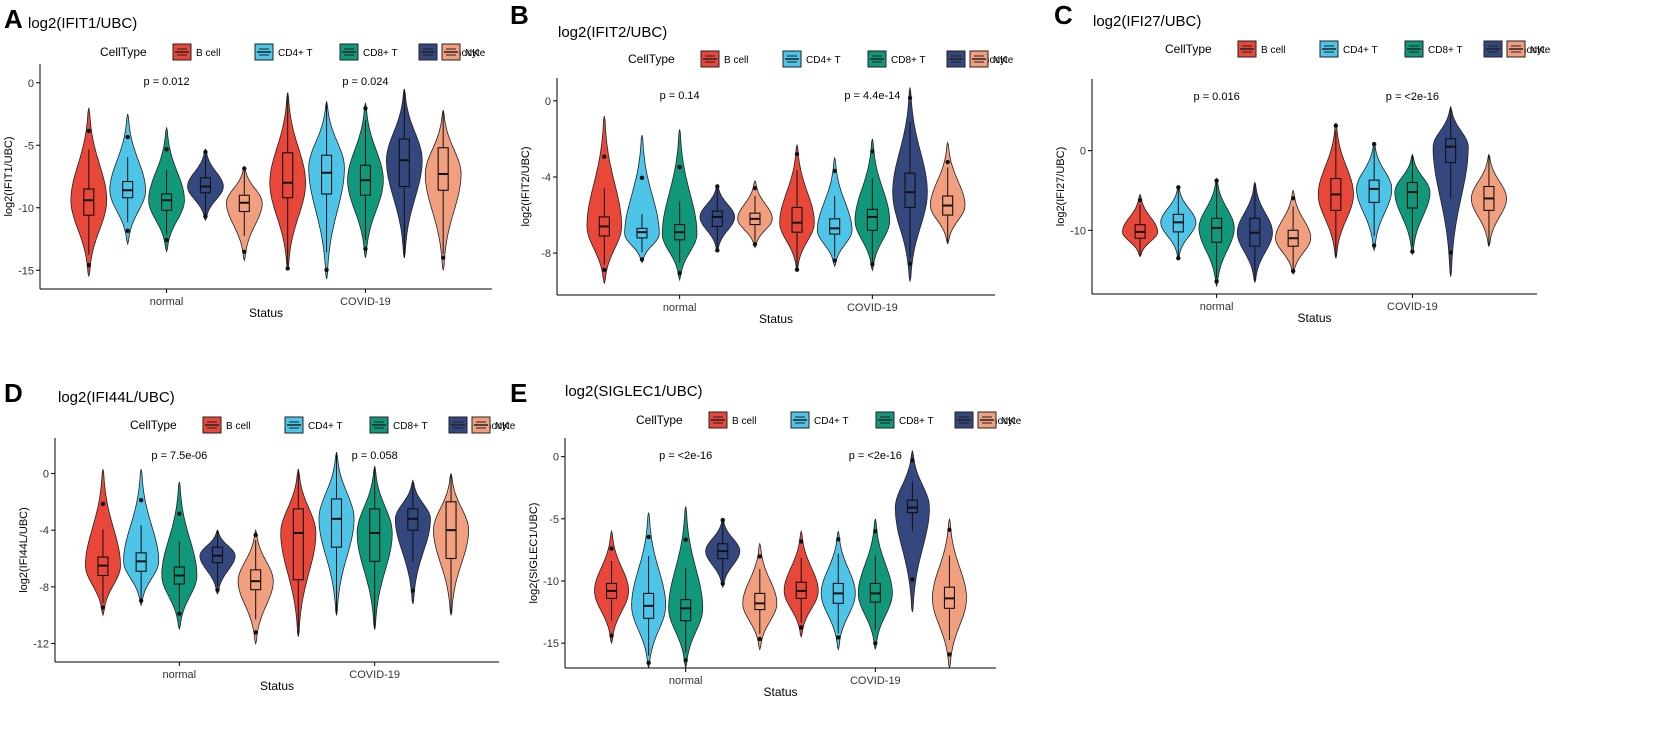  What do you see at coordinates (612, 32) in the screenshot?
I see `panel-title: log2(IFIT2/UBC)` at bounding box center [612, 32].